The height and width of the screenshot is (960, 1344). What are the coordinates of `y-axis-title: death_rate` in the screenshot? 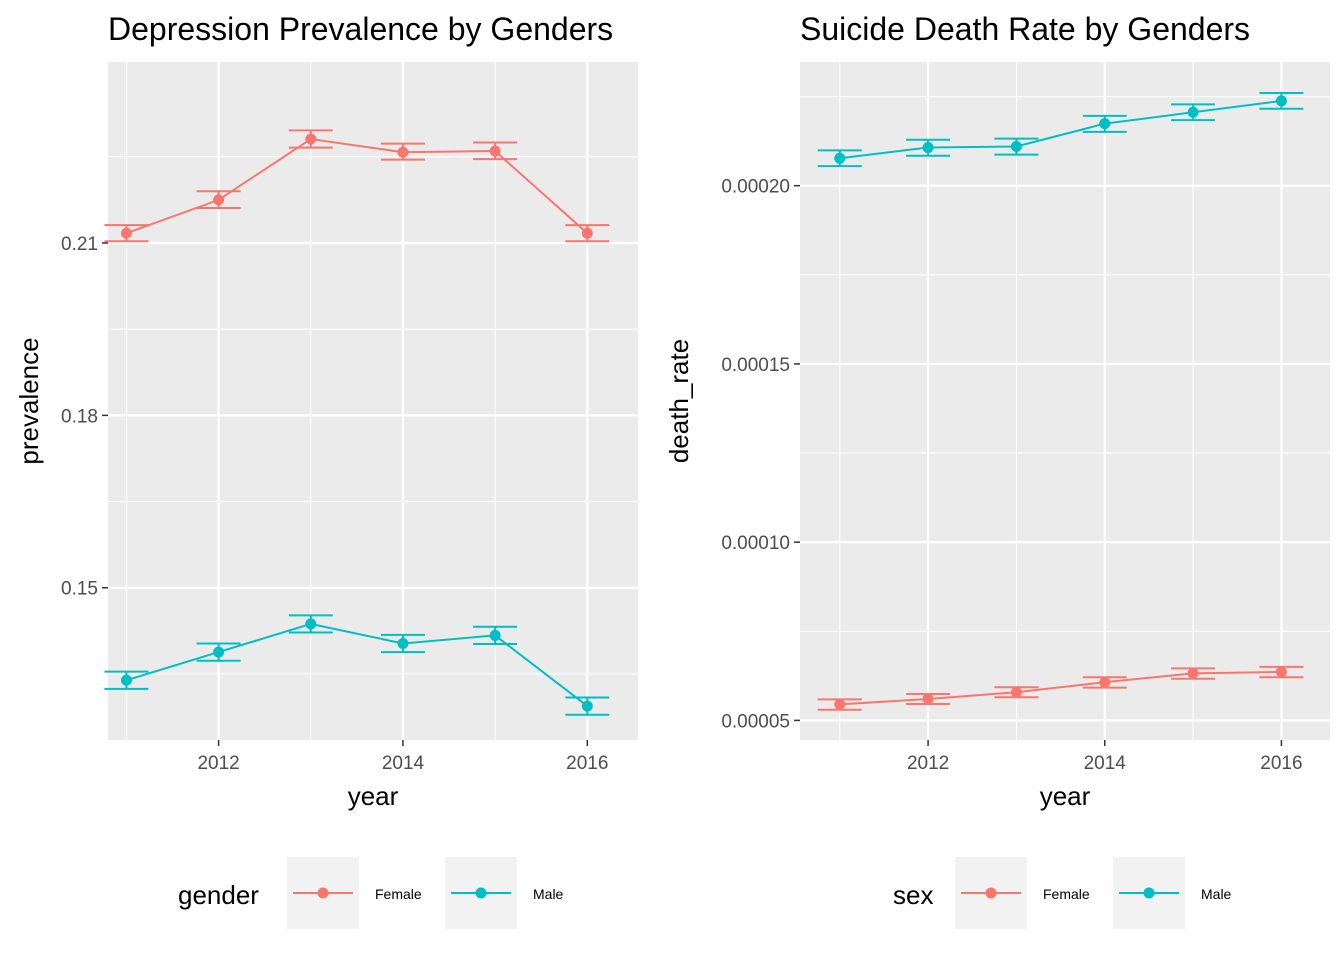 It's located at (679, 401).